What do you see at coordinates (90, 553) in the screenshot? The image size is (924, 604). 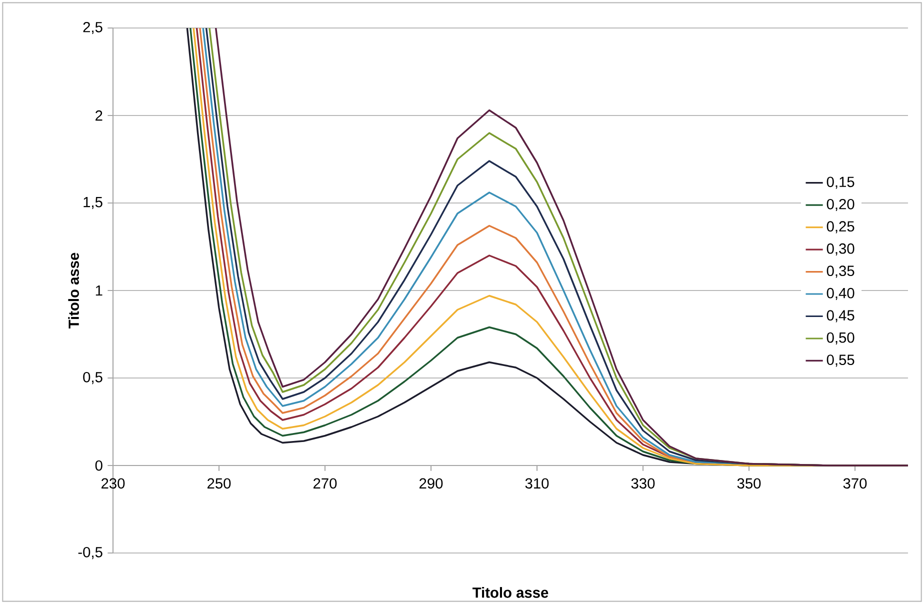 I see `y-tick-label: -0,5` at bounding box center [90, 553].